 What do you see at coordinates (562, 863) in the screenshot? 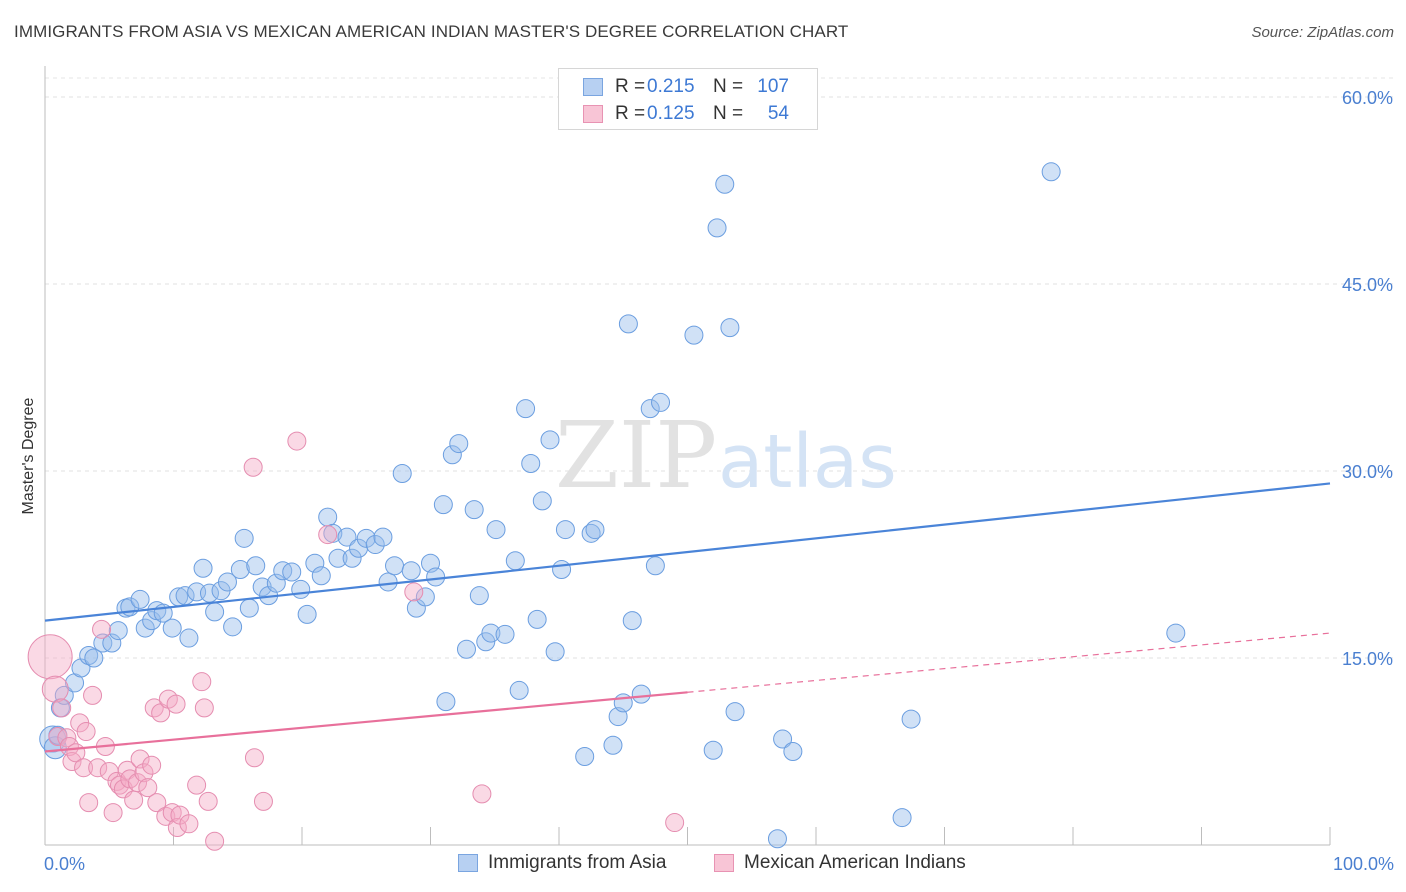
I see `legend-item-immigrants-from-asia: Immigrants from Asia` at bounding box center [562, 863].